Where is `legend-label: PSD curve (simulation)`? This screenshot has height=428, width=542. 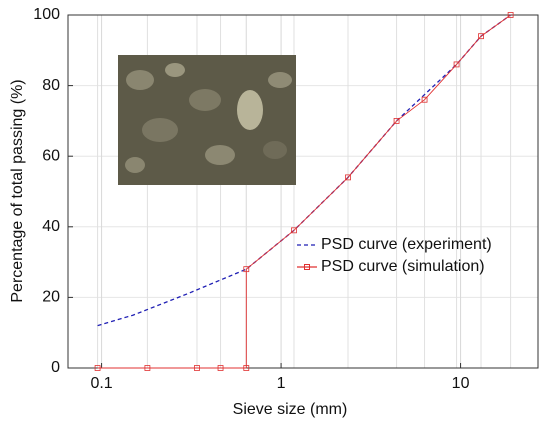
legend-label: PSD curve (simulation) is located at coordinates (403, 266).